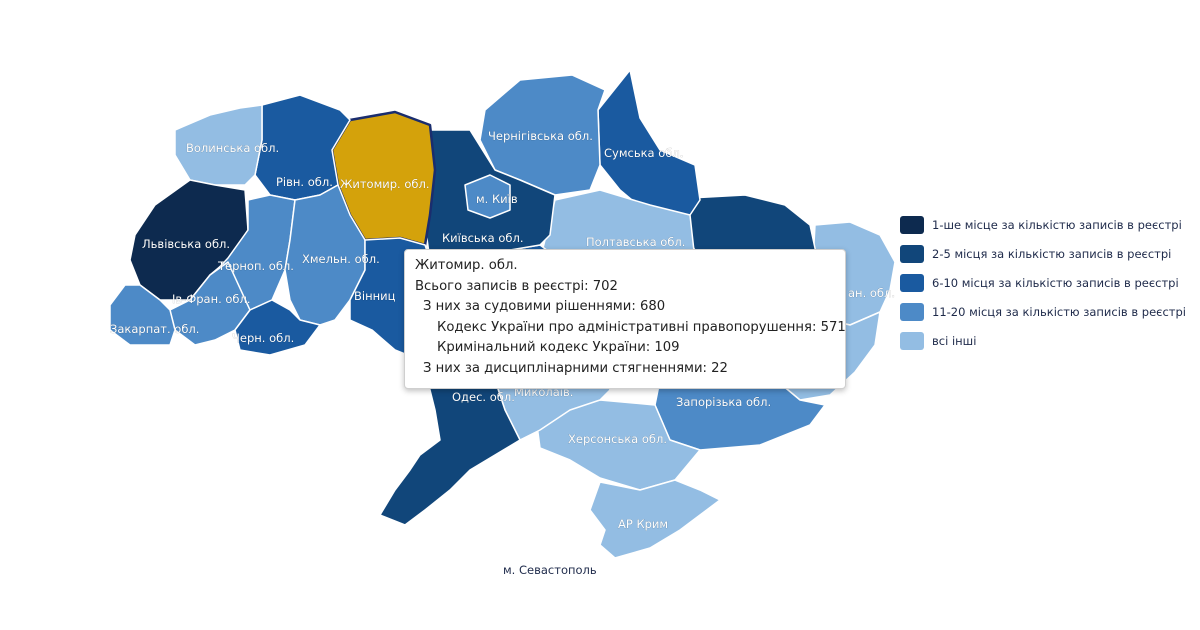 This screenshot has width=1200, height=630. Describe the element at coordinates (575, 368) in the screenshot. I see `tooltip-disciplinary: З них за дисциплінарними стягненнями: 22` at that location.